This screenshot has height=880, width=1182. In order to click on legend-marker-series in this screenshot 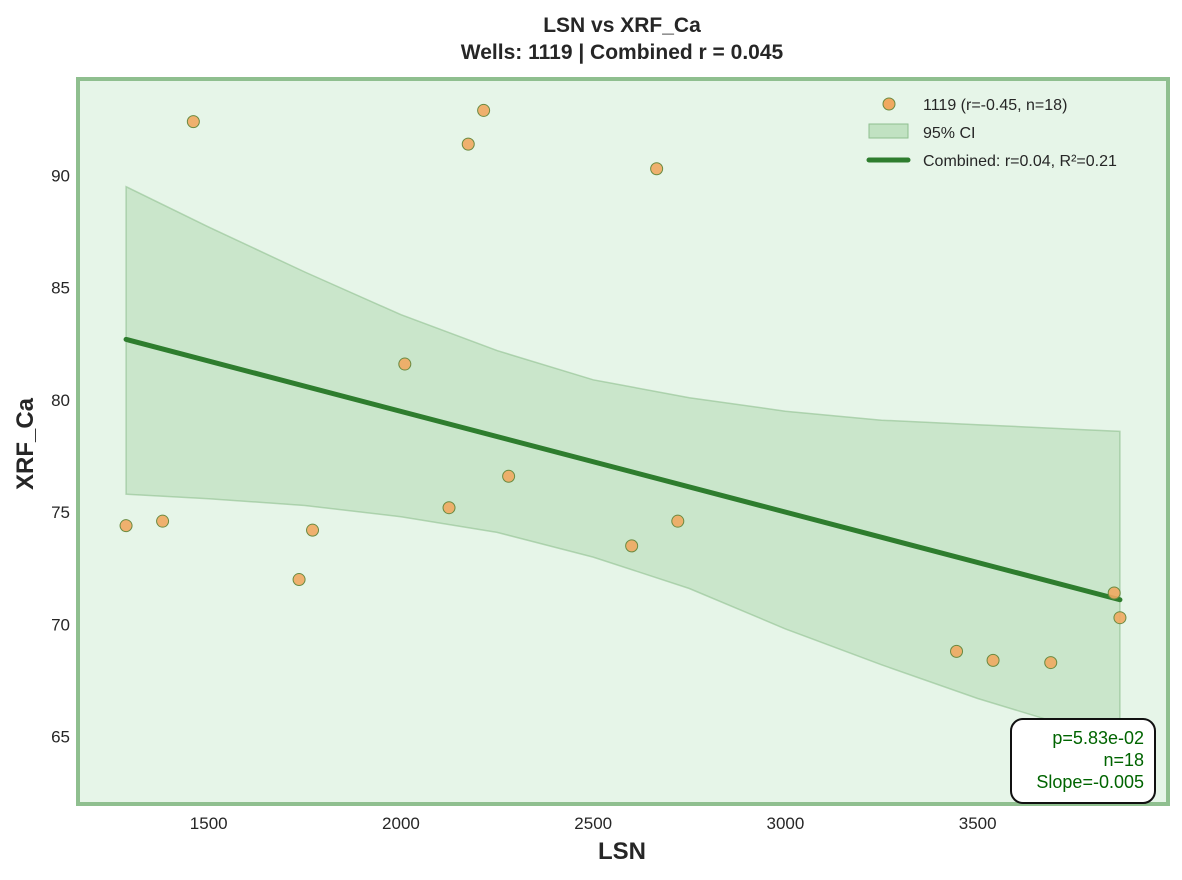, I will do `click(889, 104)`.